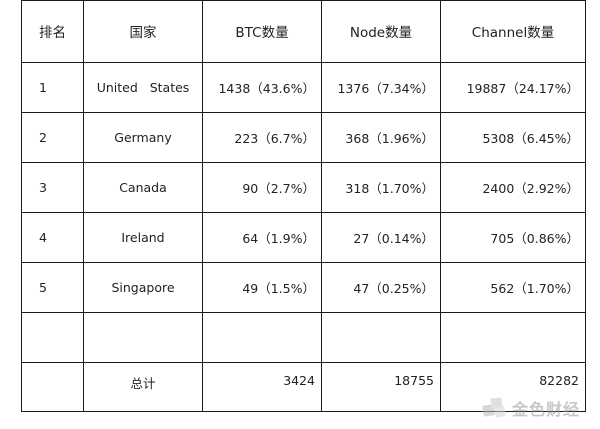 The height and width of the screenshot is (429, 600). I want to click on total-label: 总计, so click(143, 387).